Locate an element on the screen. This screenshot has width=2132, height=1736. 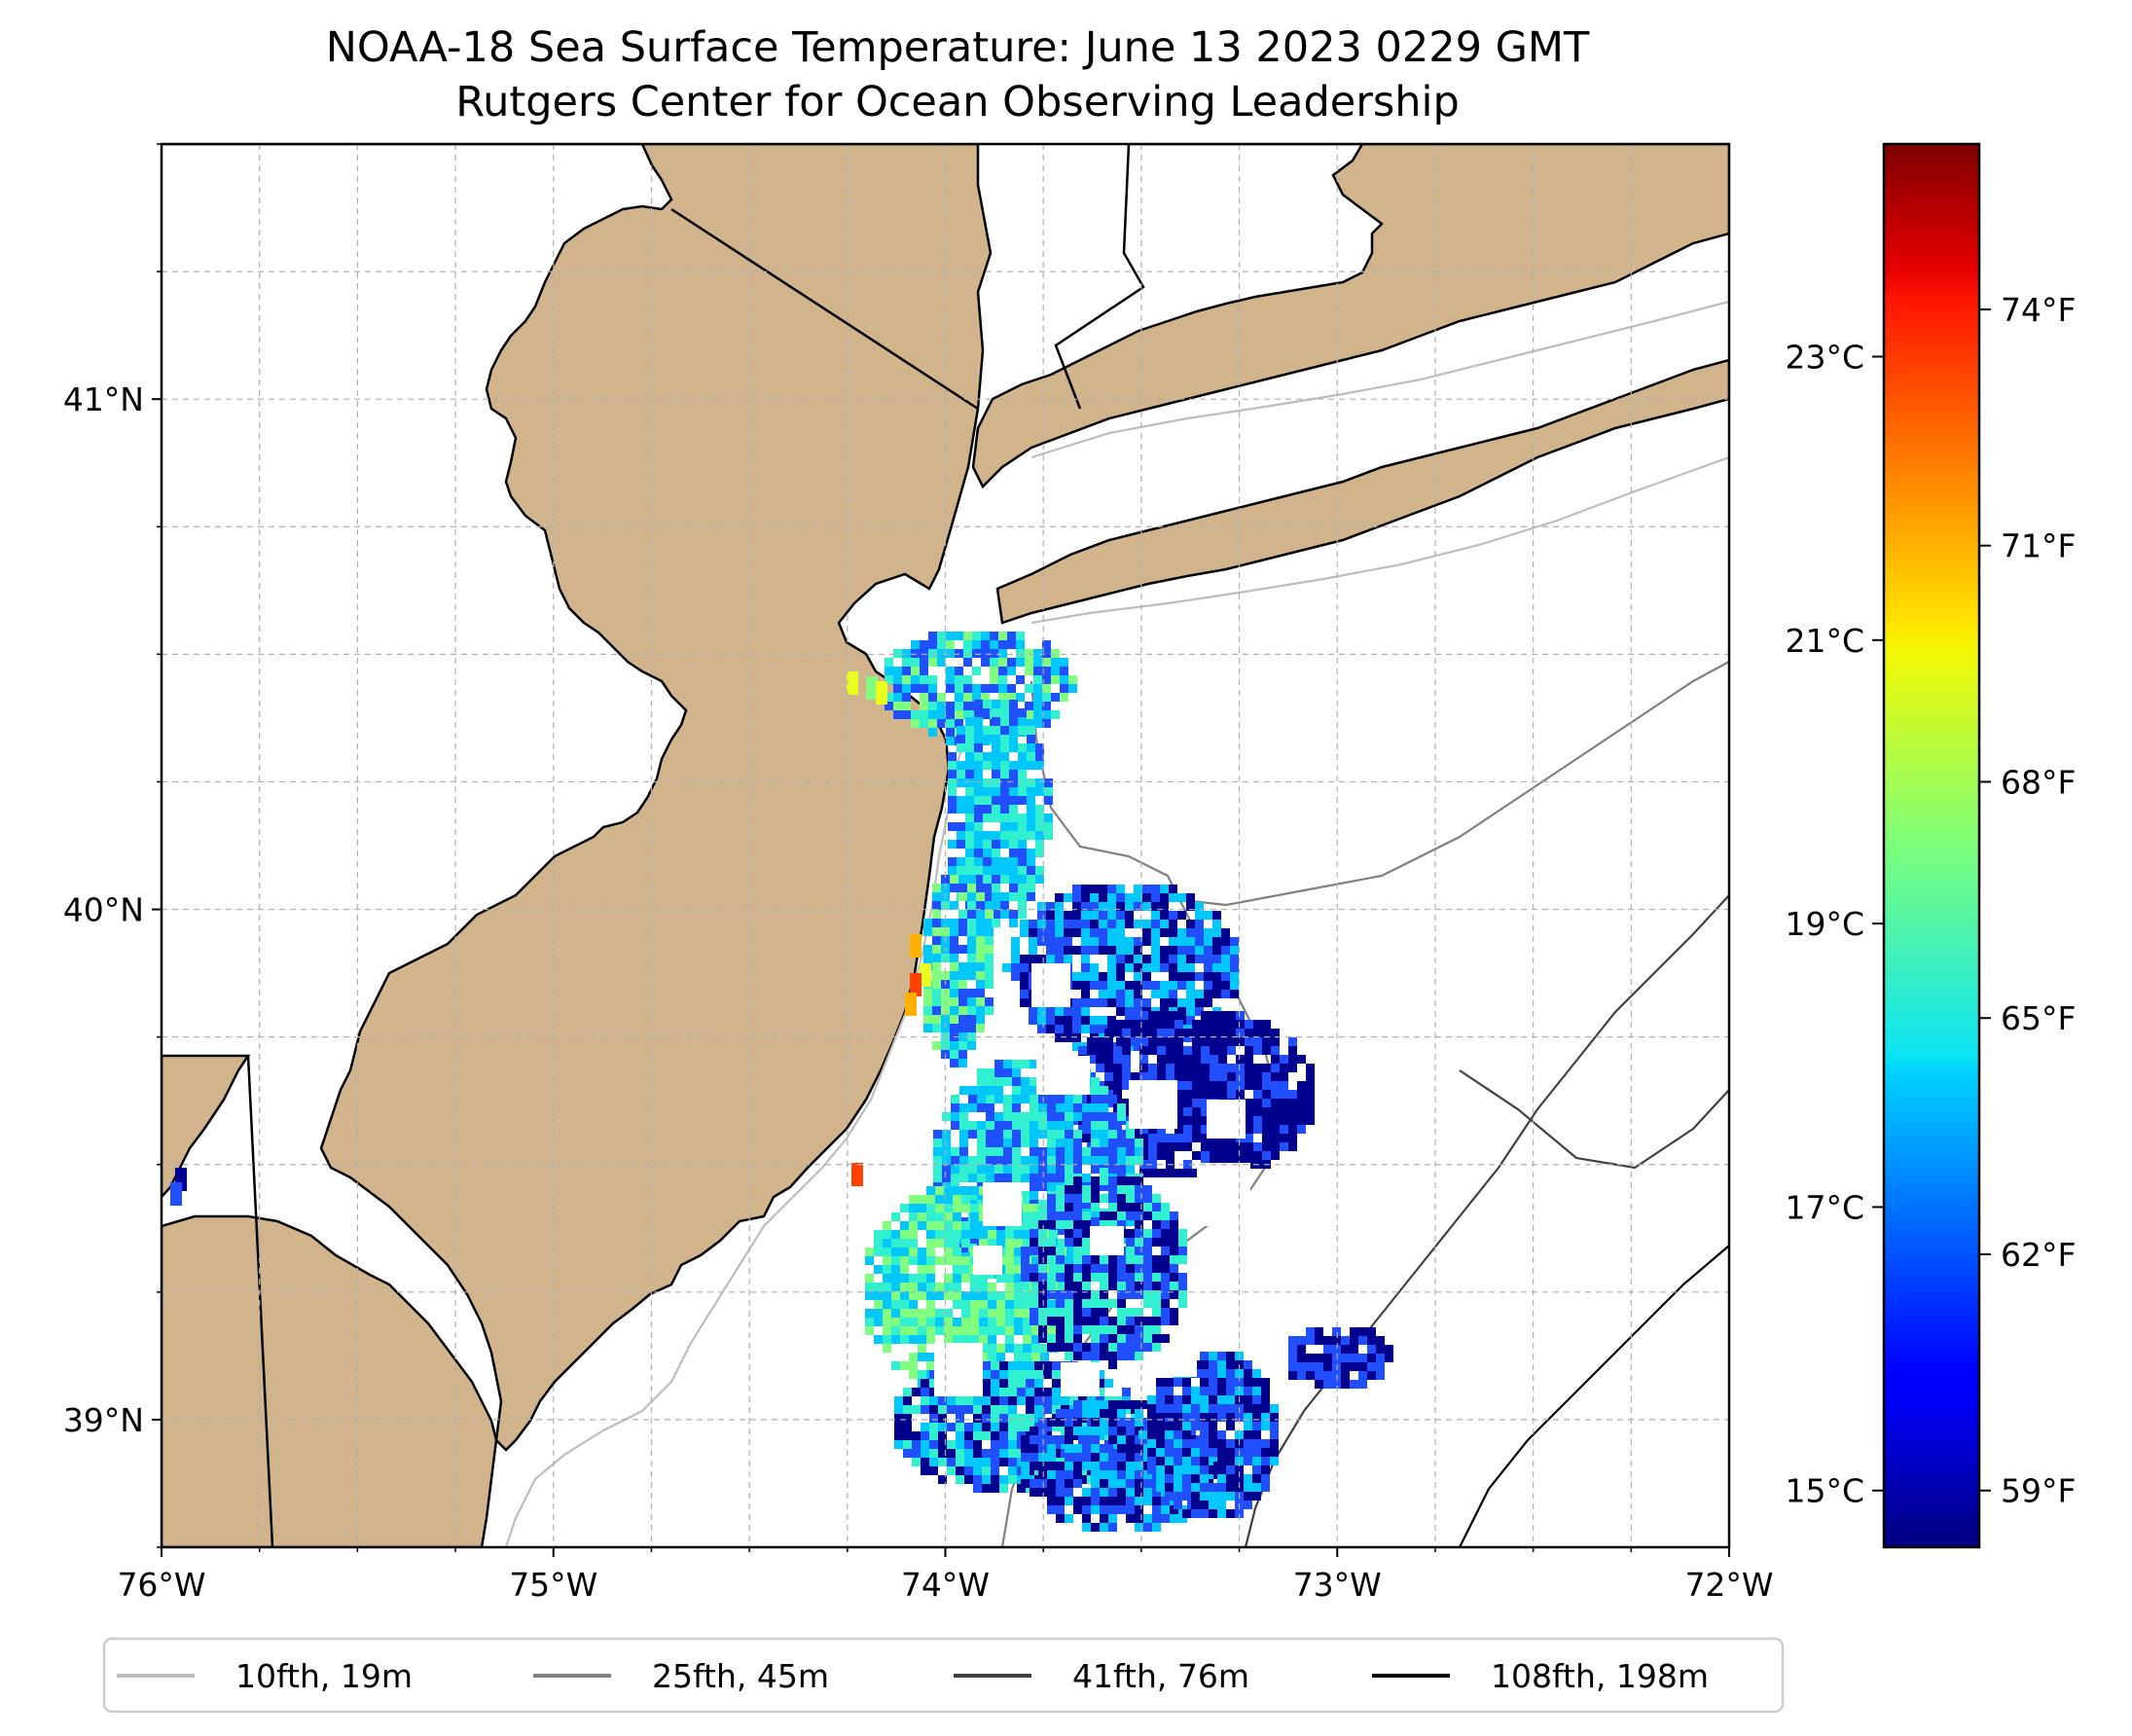
legend-item-label: 108fth, 198m is located at coordinates (1600, 1676).